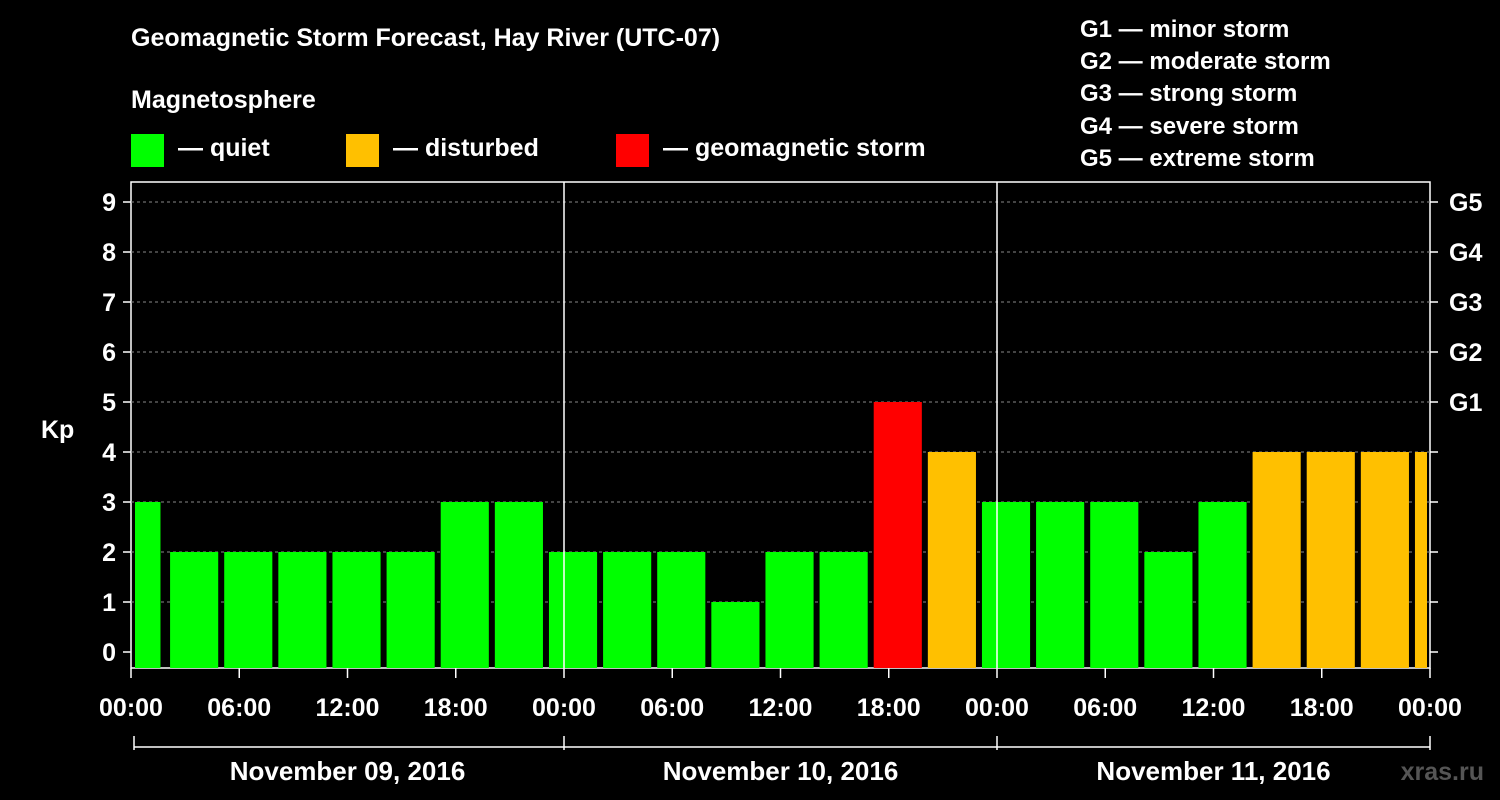 The image size is (1500, 800). What do you see at coordinates (1189, 94) in the screenshot?
I see `storm-scale-g3: G3 — strong storm` at bounding box center [1189, 94].